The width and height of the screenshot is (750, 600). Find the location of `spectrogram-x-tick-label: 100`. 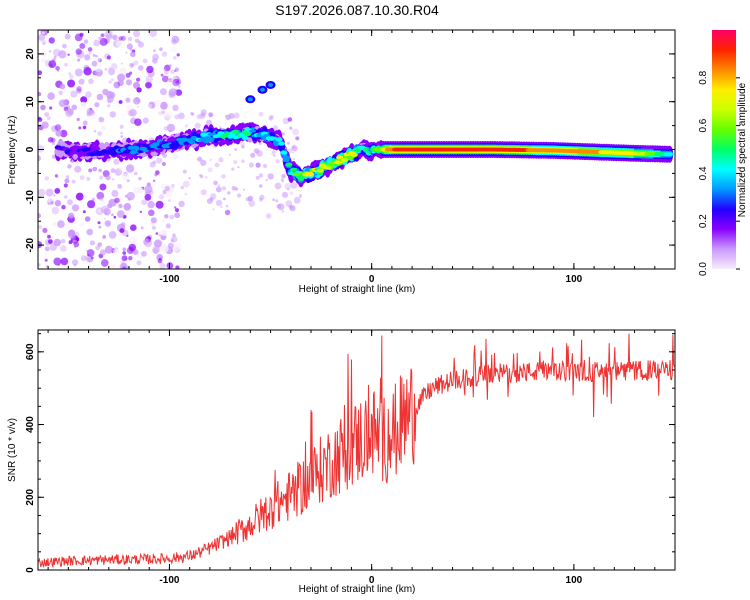

spectrogram-x-tick-label: 100 is located at coordinates (574, 279).